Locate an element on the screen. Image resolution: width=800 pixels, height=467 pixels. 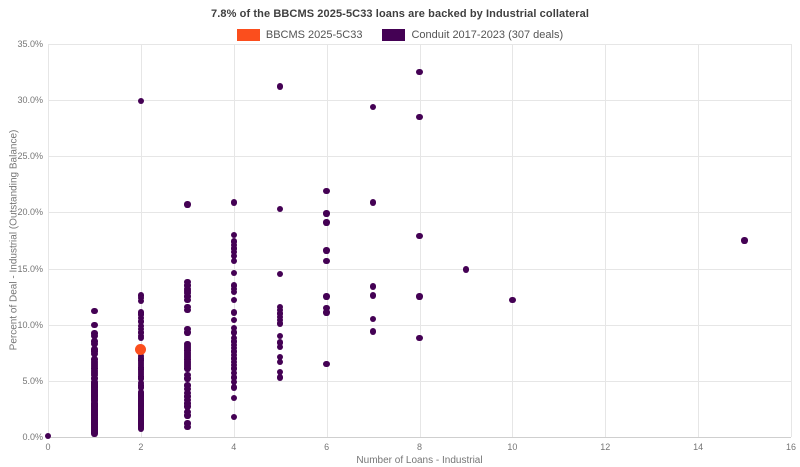
y-tick-label: 25.0% is located at coordinates (30, 156).